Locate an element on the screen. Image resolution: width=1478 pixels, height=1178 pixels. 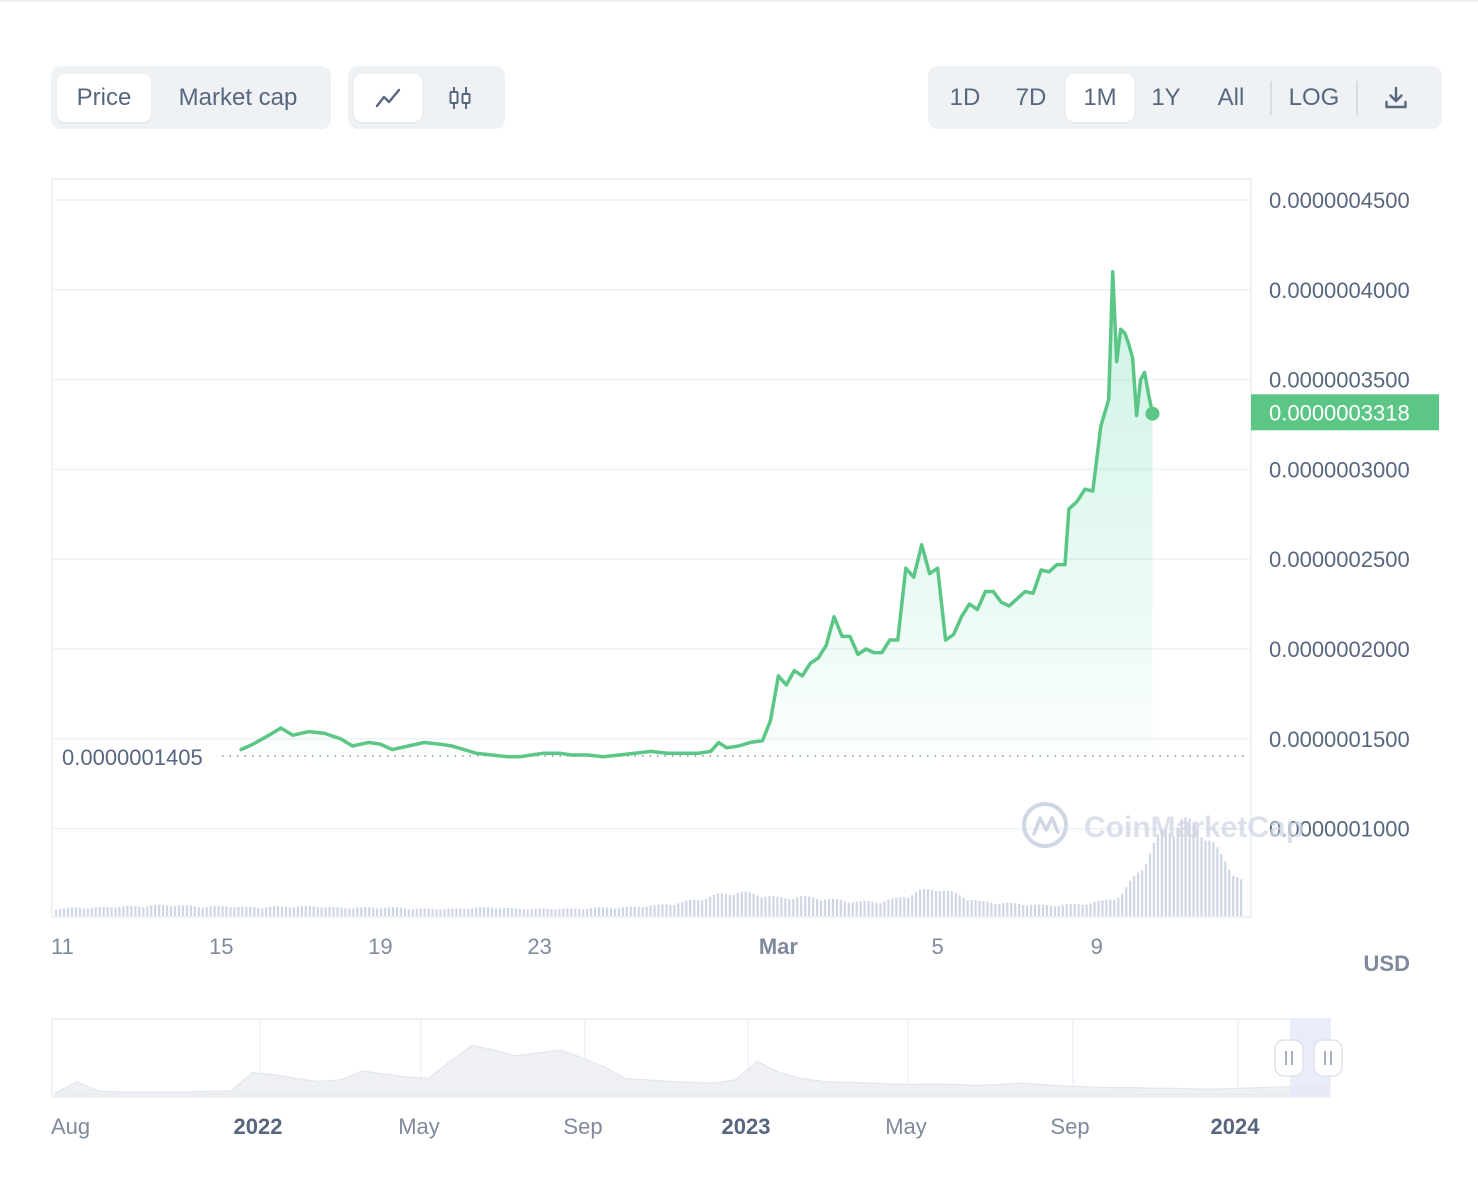
time-range-toggle: 1D 7D 1M 1Y All LOG is located at coordinates (1185, 97).